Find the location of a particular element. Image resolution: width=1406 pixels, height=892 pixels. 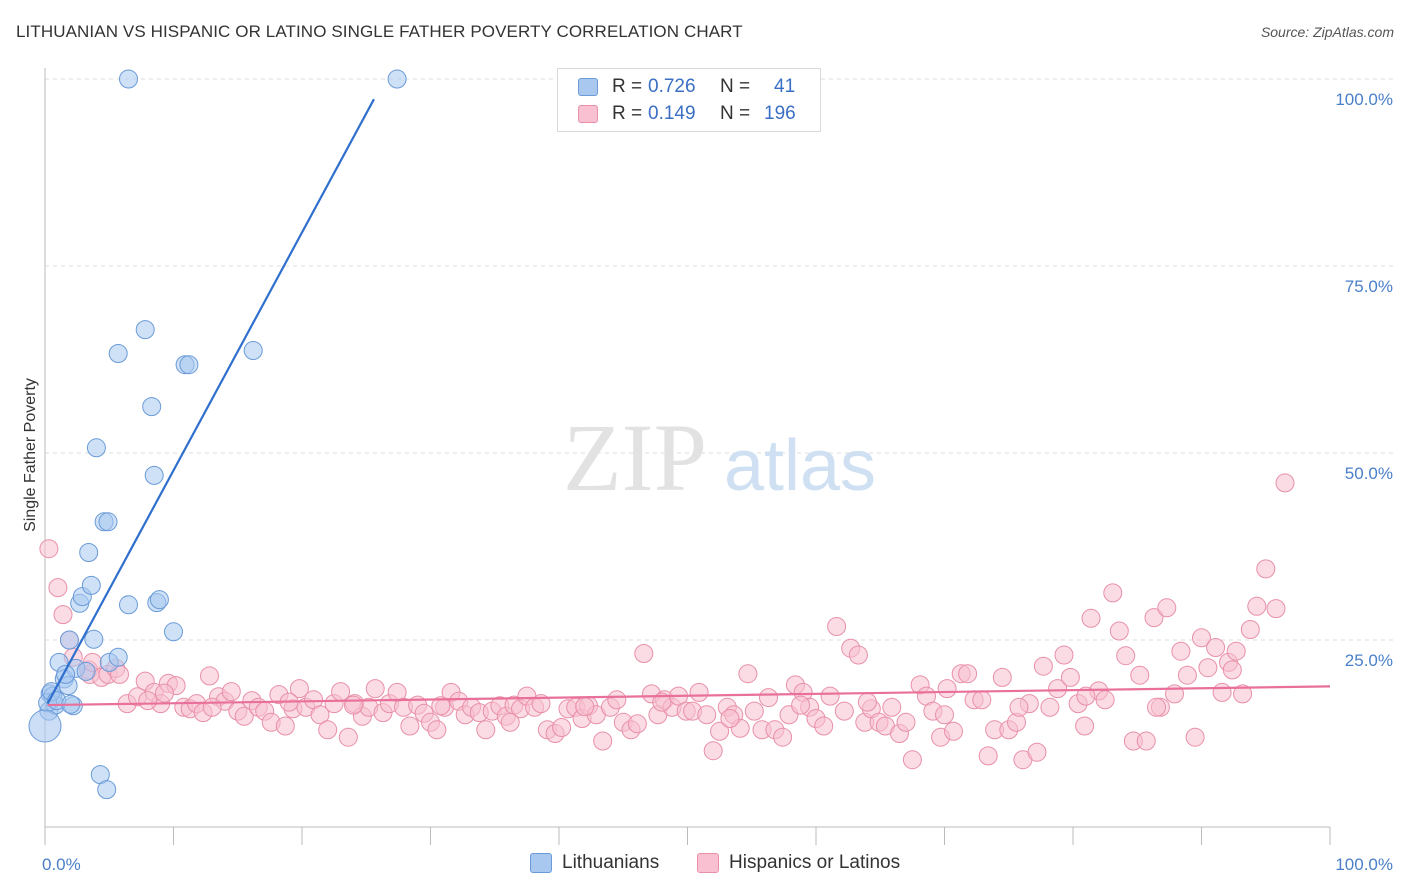

legend-n-value: 196 is located at coordinates (780, 113).